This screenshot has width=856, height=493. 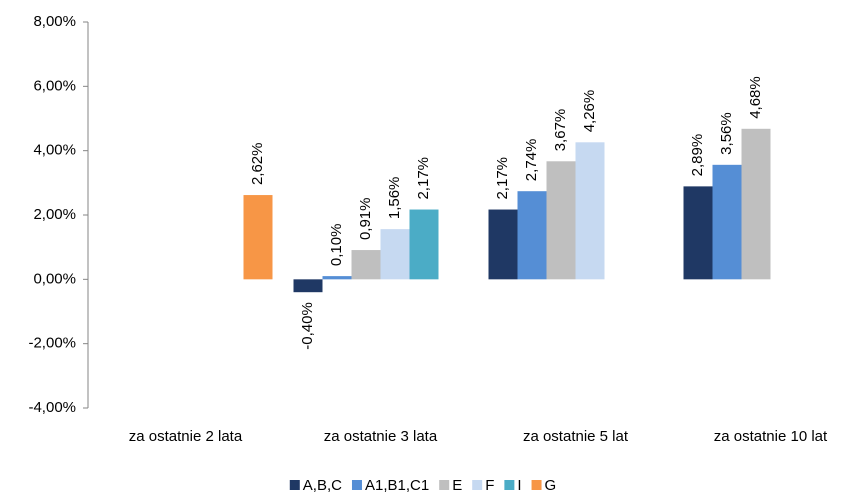 I want to click on y-tick-label: -2,00%, so click(x=52, y=343).